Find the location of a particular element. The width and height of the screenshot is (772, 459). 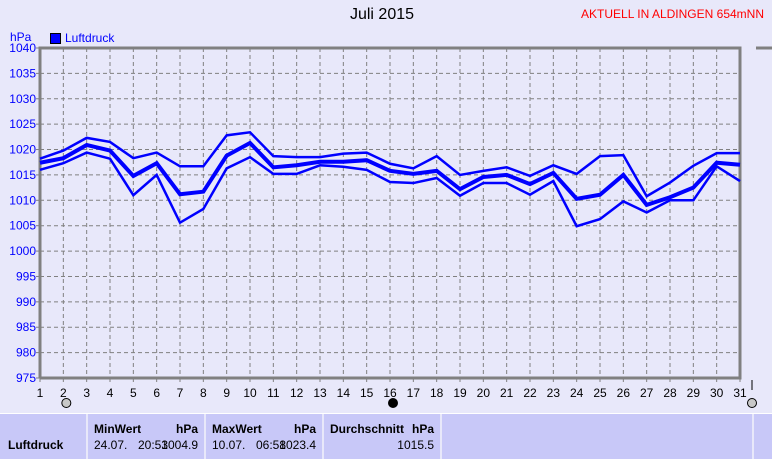

min-time: 20:53 is located at coordinates (153, 445).